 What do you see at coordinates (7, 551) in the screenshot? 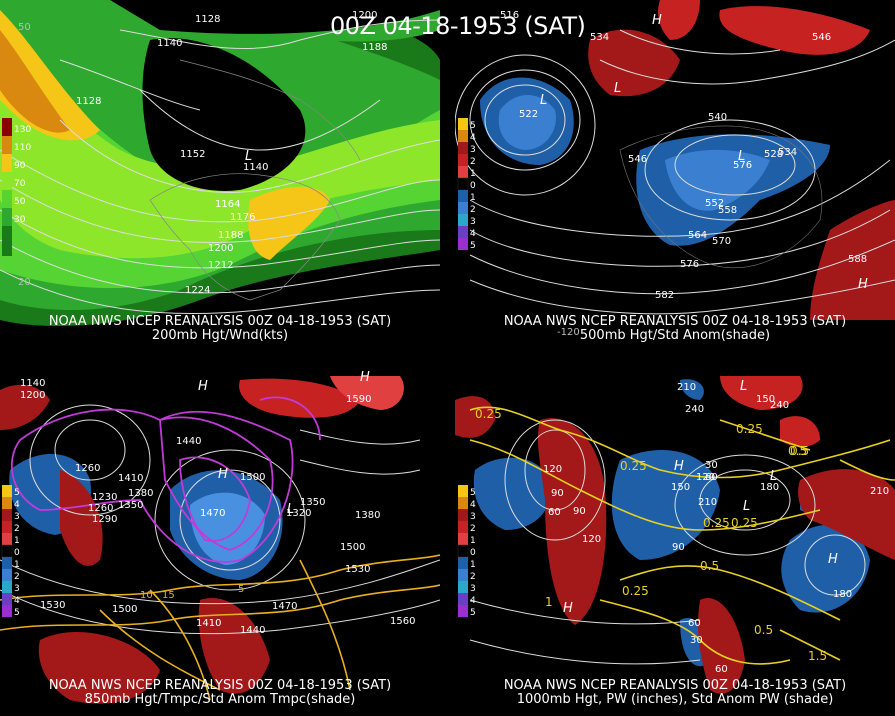
I see `anom-colorbar` at bounding box center [7, 551].